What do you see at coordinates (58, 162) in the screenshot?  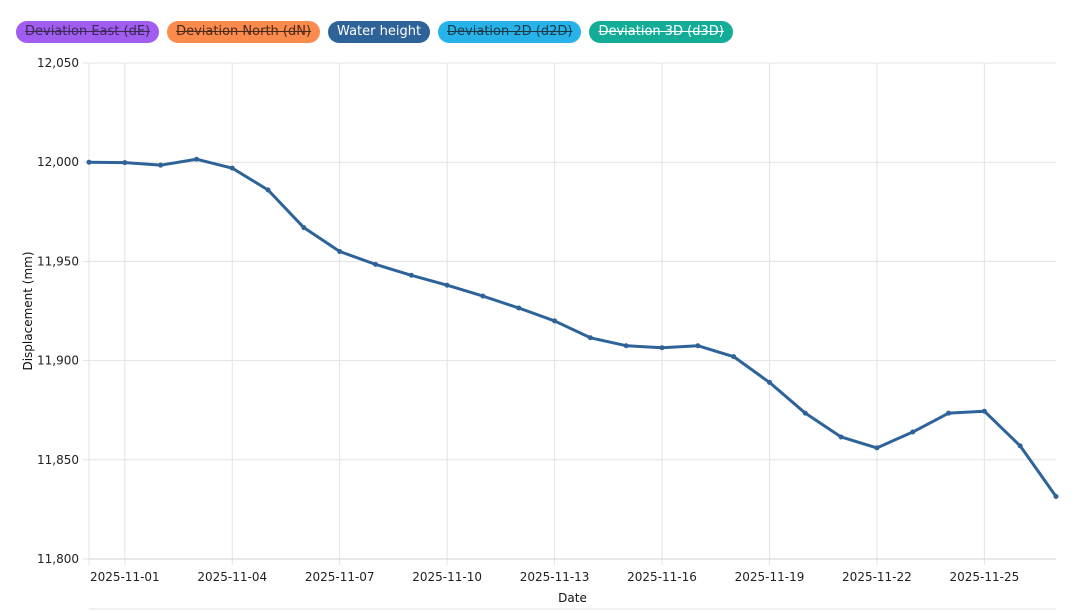 I see `y-tick-label: 12,000` at bounding box center [58, 162].